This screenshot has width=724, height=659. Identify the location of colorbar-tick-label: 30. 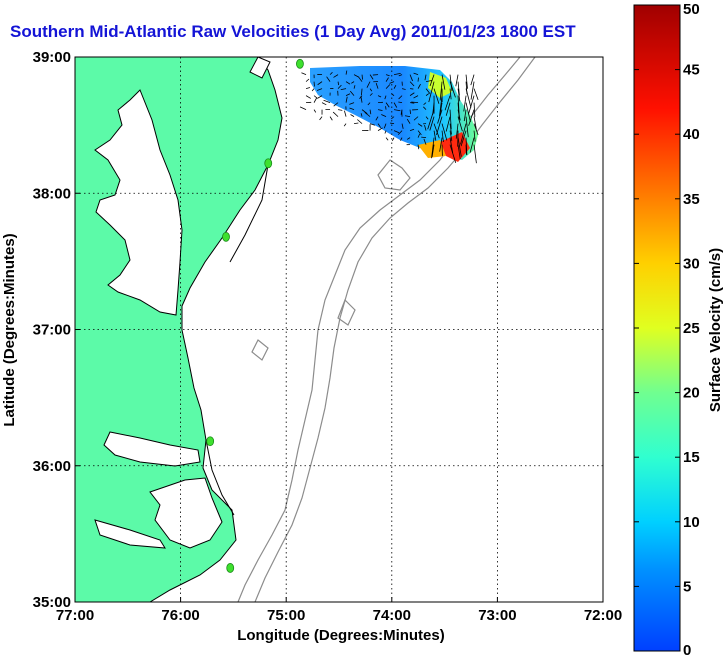
(691, 263).